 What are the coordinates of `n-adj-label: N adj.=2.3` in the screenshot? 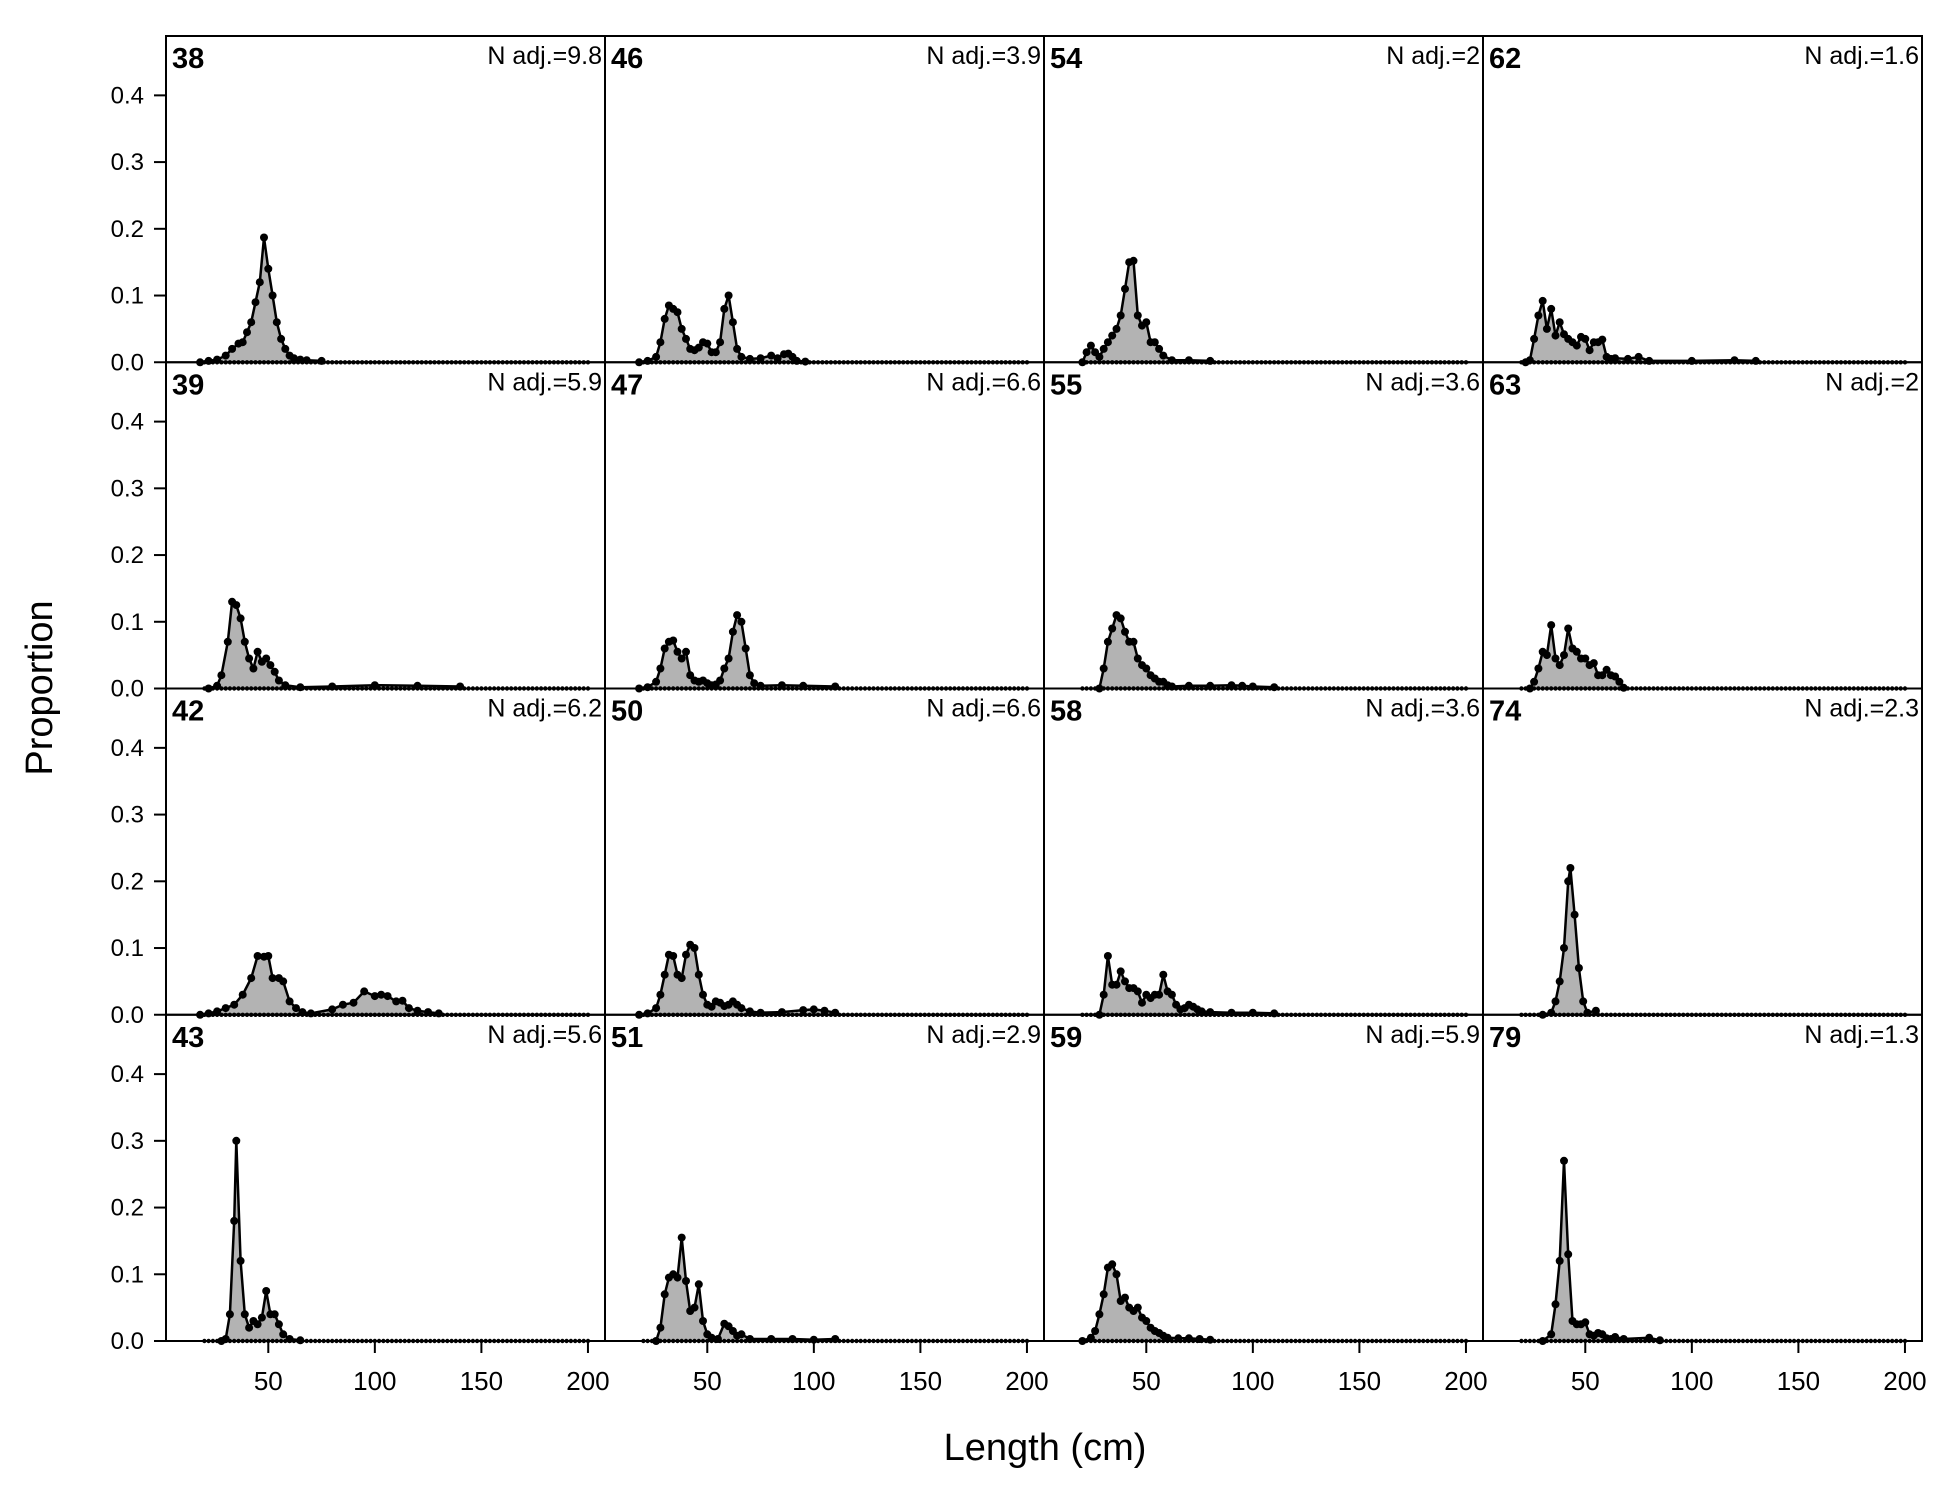 It's located at (1861, 709).